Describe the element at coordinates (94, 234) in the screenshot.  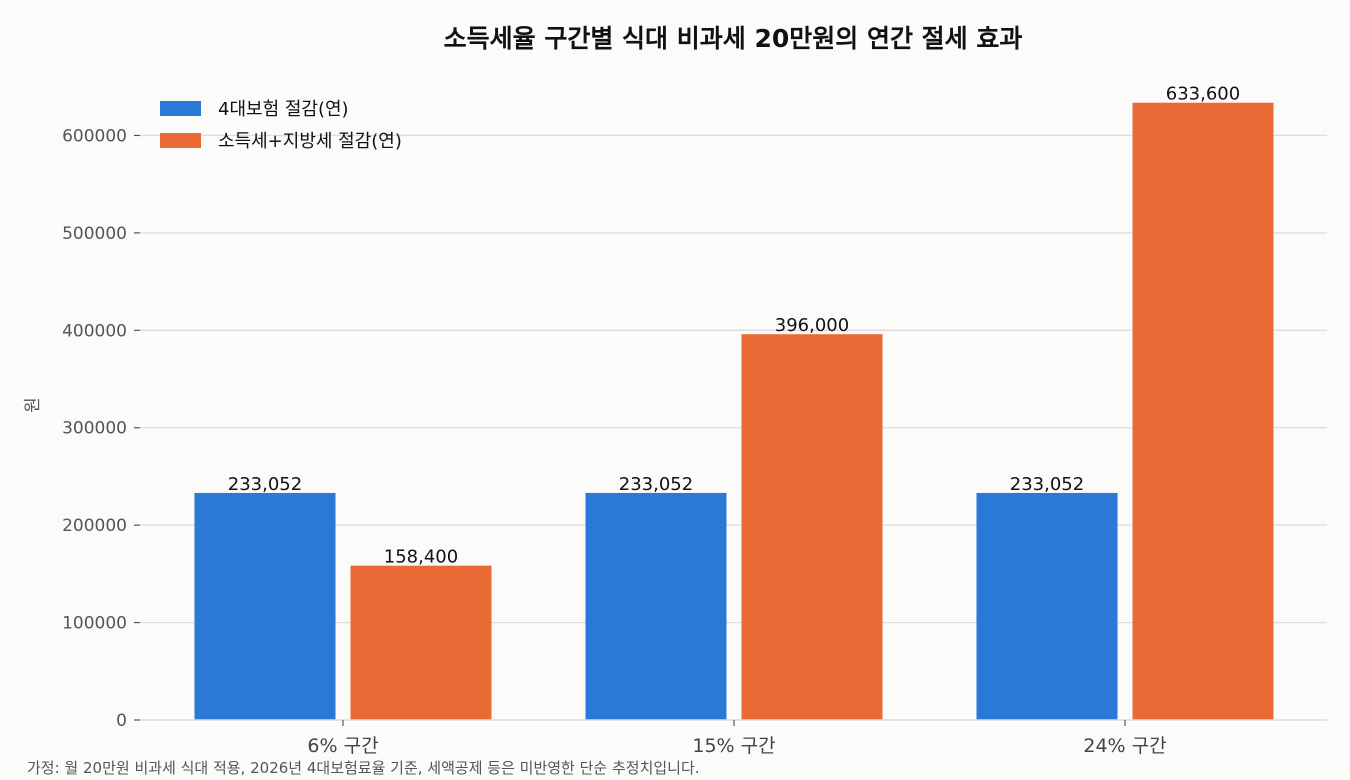
I see `y-tick-label: 500000` at that location.